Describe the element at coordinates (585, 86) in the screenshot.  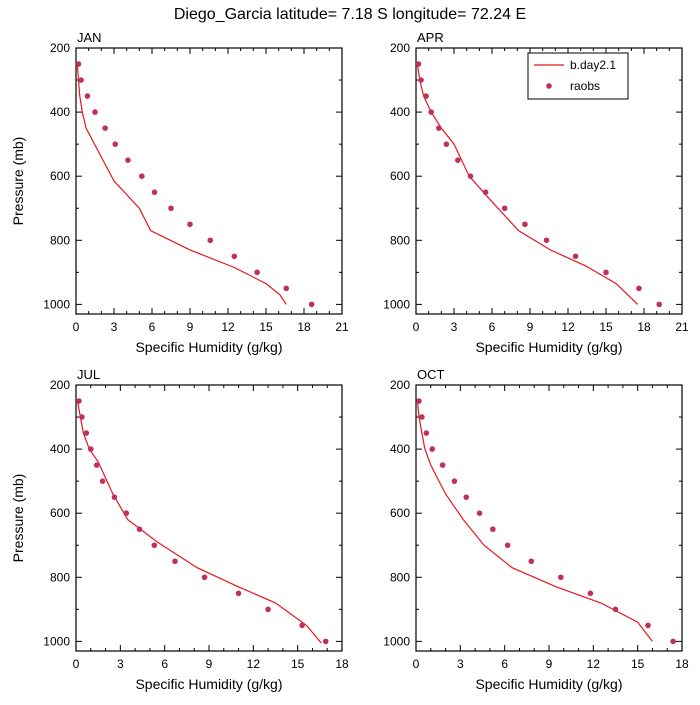
I see `legend-obs-label: raobs` at that location.